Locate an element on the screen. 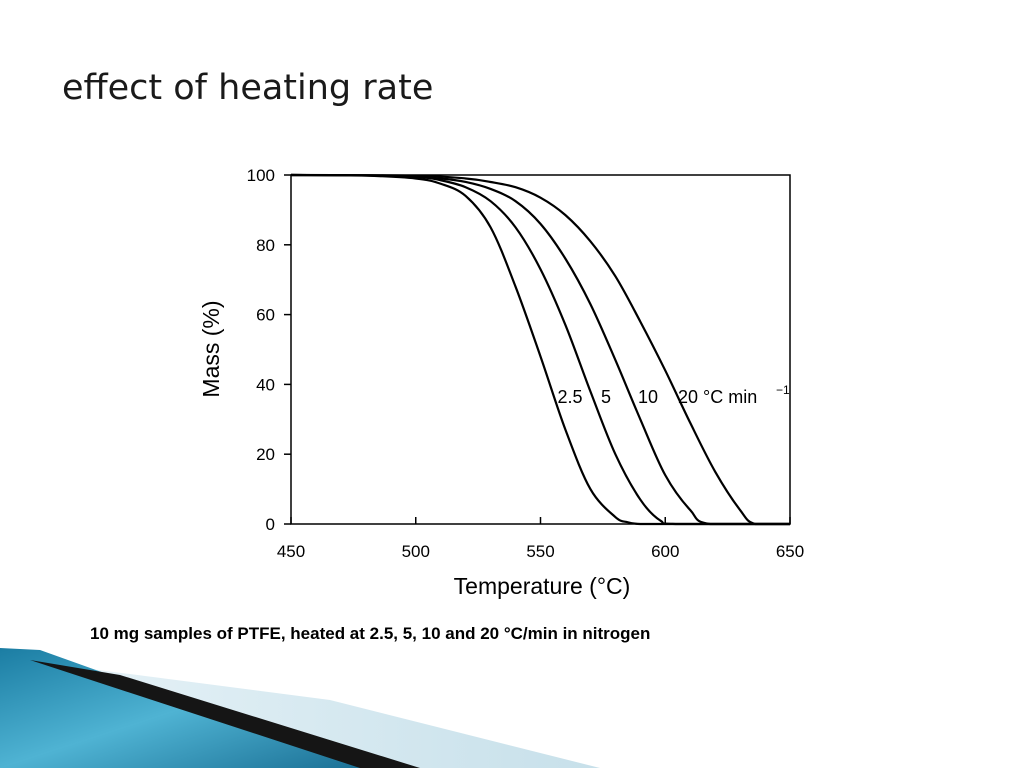  swoosh-dark-band is located at coordinates (225, 714).